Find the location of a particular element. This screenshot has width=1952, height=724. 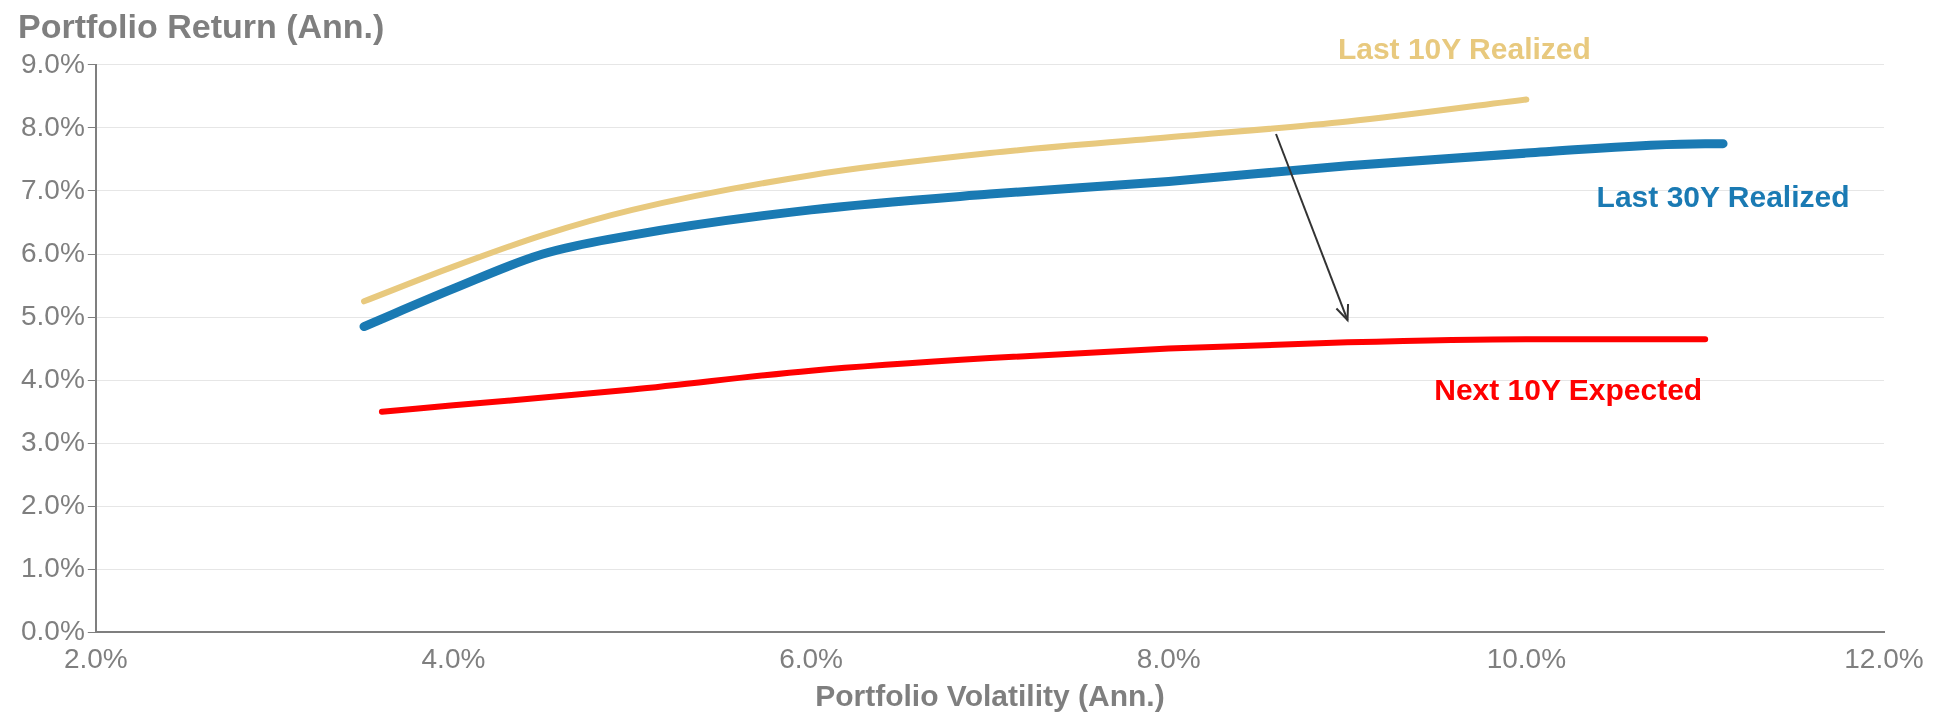

y-tick-label: 1.0% is located at coordinates (52, 568).